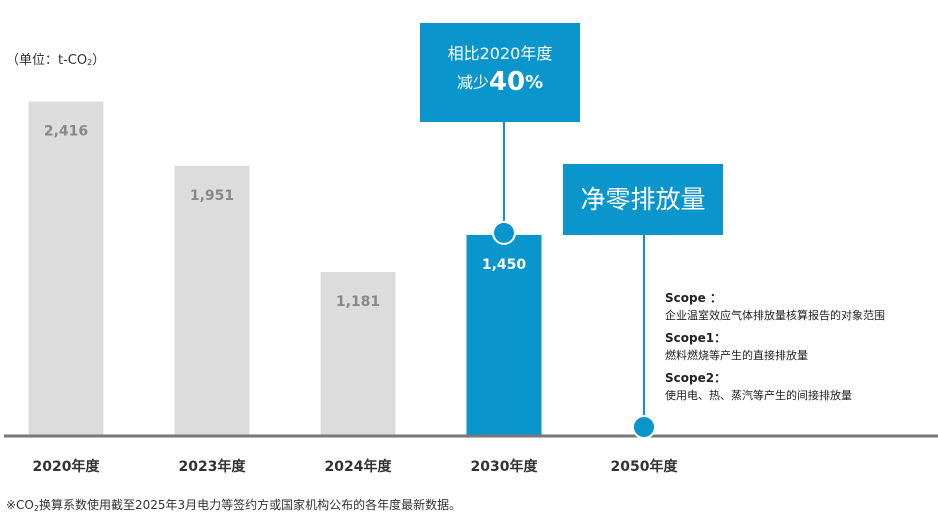 Image resolution: width=938 pixels, height=518 pixels. Describe the element at coordinates (358, 353) in the screenshot. I see `bar-2024年度` at that location.